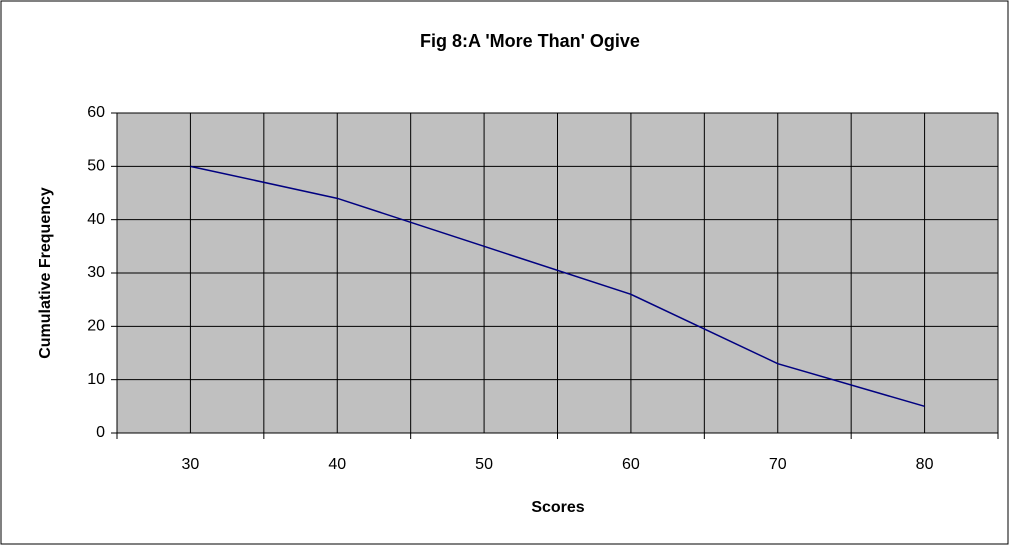  What do you see at coordinates (96, 379) in the screenshot?
I see `y-tick-label: 10` at bounding box center [96, 379].